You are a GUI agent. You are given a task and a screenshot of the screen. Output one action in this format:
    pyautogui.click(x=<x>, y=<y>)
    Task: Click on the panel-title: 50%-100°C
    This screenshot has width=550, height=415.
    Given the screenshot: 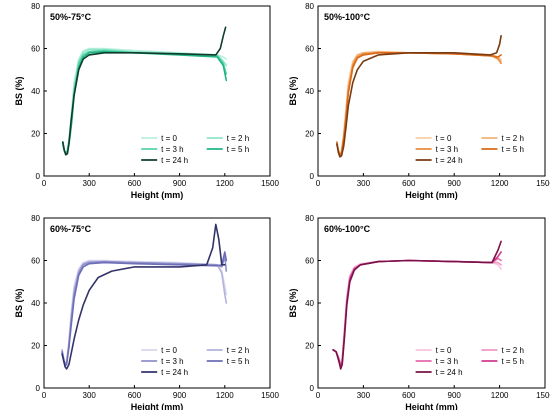 What is the action you would take?
    pyautogui.click(x=347, y=17)
    